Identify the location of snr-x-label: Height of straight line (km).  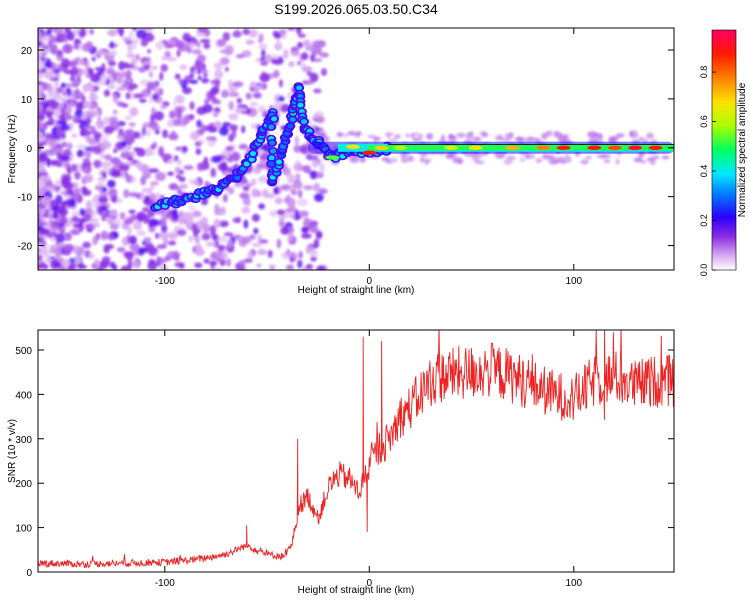
(356, 590).